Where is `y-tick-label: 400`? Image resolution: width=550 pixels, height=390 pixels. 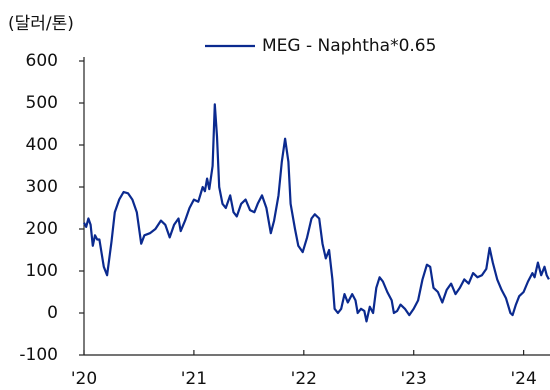
y-tick-label: 400 is located at coordinates (42, 145).